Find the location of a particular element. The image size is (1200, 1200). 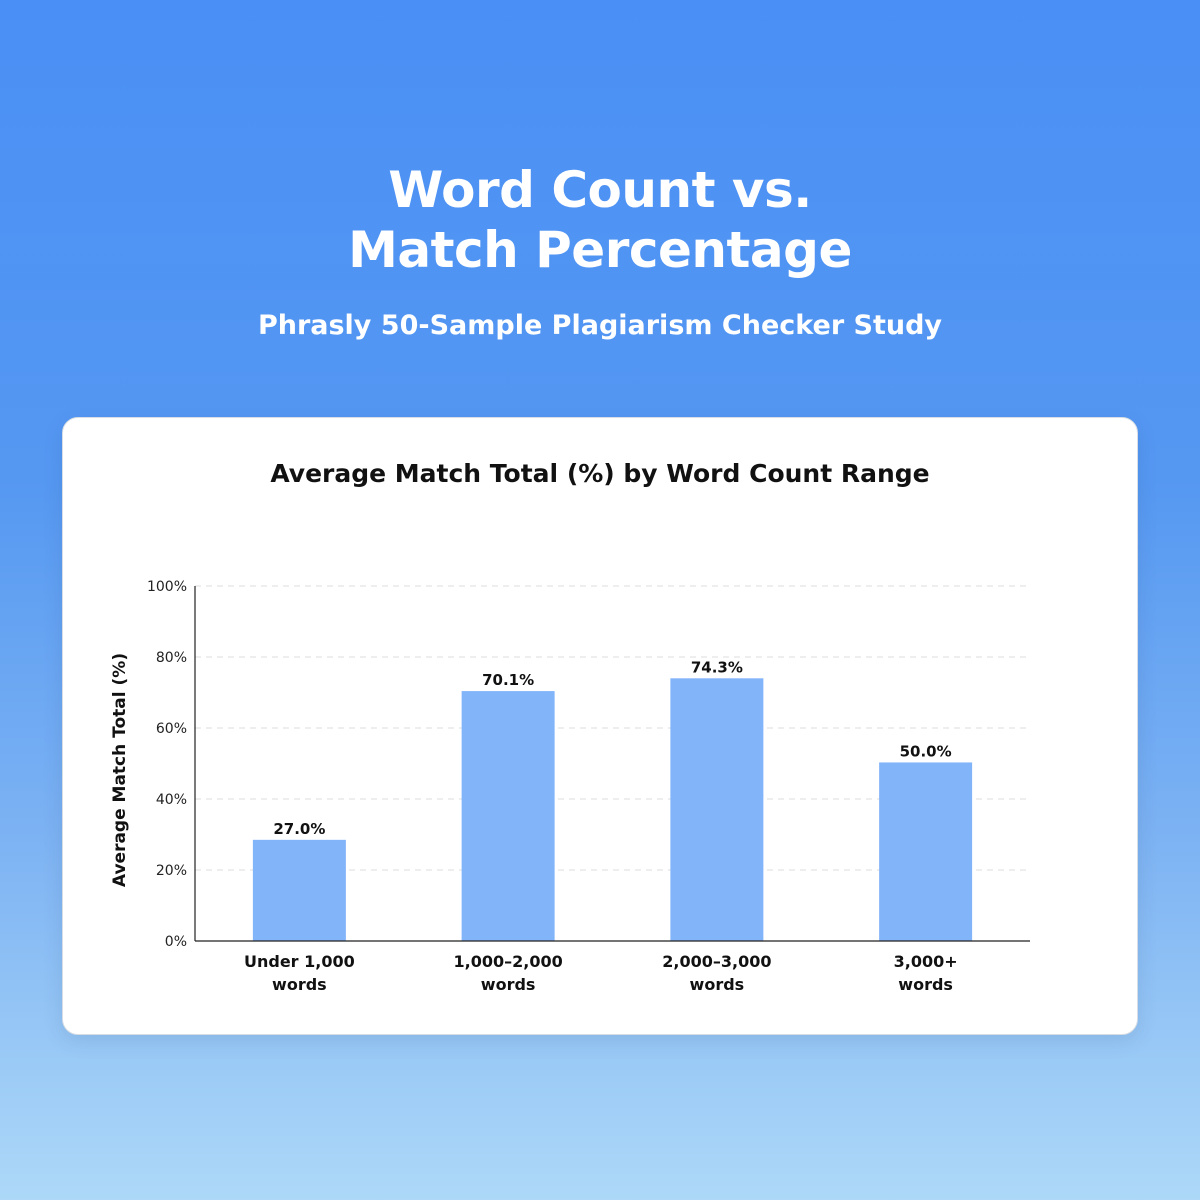

y-tick-label: 100% is located at coordinates (167, 587).